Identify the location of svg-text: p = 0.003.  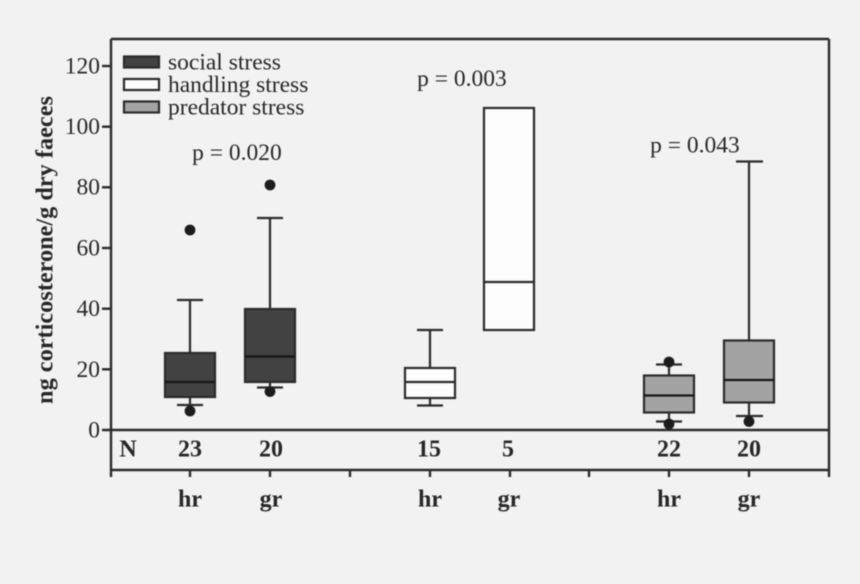
(462, 79).